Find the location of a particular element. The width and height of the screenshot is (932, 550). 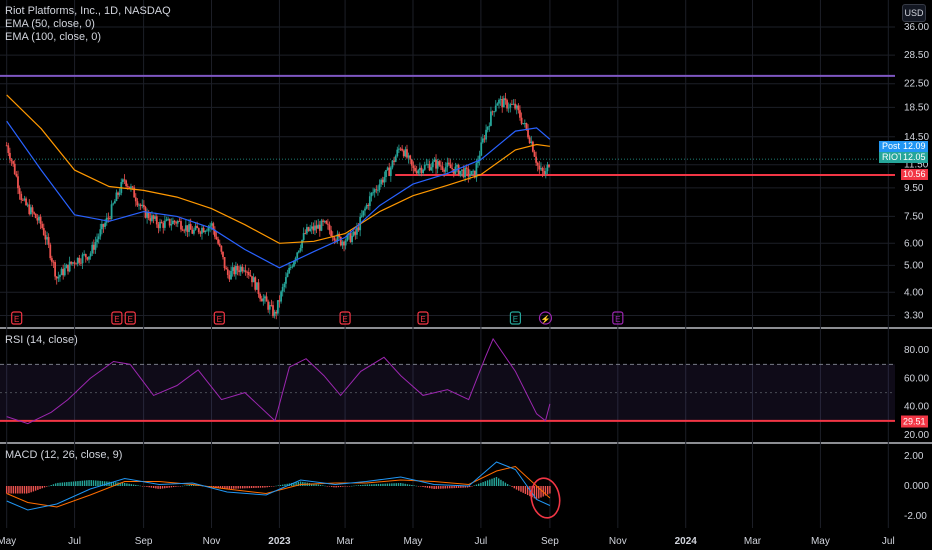

price-tick-label: 18.50 is located at coordinates (916, 107).